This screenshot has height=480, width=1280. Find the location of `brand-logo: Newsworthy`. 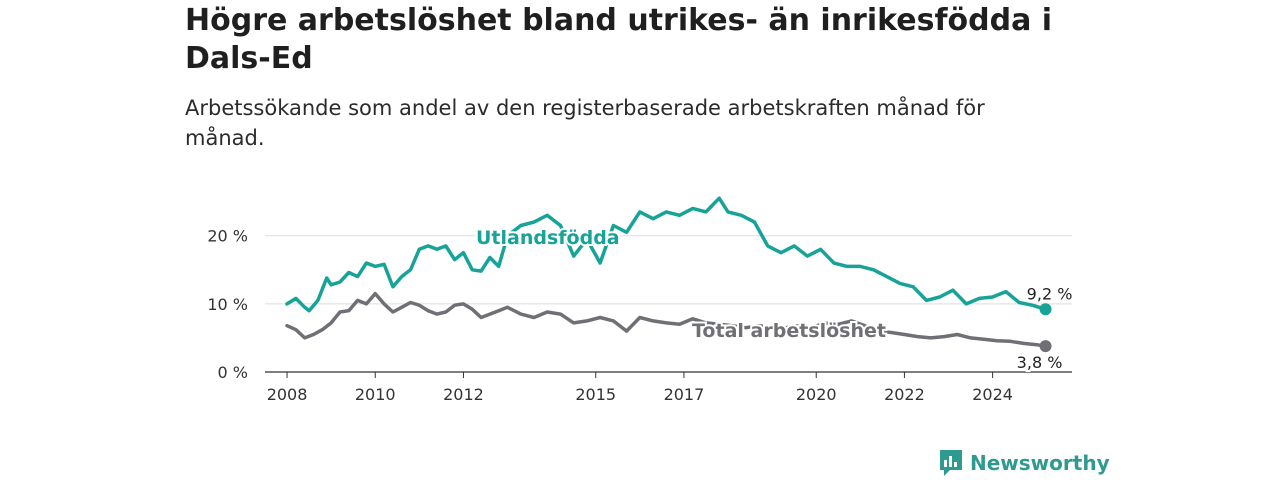

brand-logo: Newsworthy is located at coordinates (1024, 463).